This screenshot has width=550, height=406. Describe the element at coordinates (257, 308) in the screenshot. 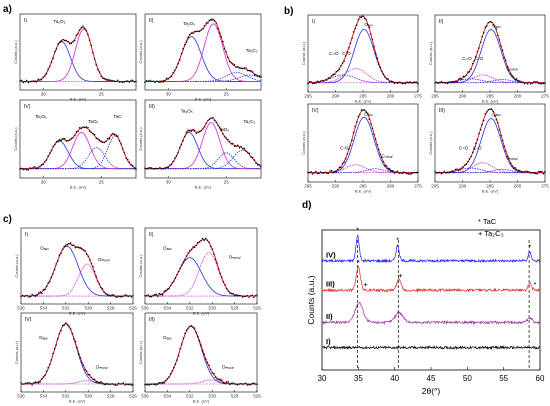

I see `x-tick-label: 526` at that location.